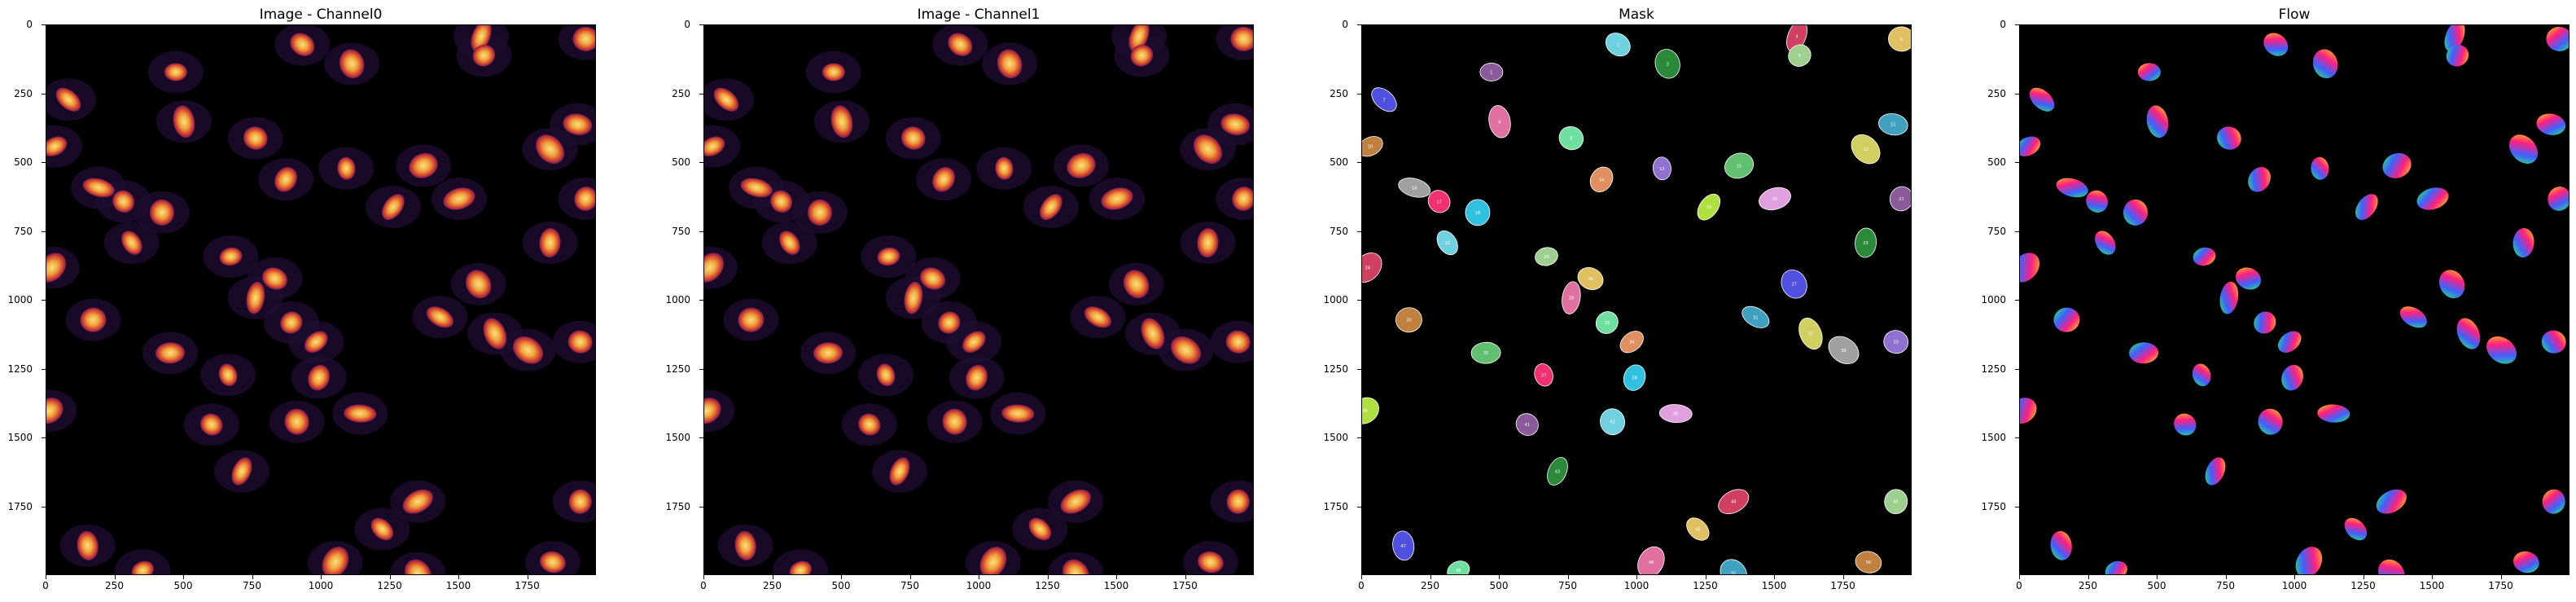 Image resolution: width=2576 pixels, height=602 pixels. I want to click on y-tick-label: 1000, so click(20, 299).